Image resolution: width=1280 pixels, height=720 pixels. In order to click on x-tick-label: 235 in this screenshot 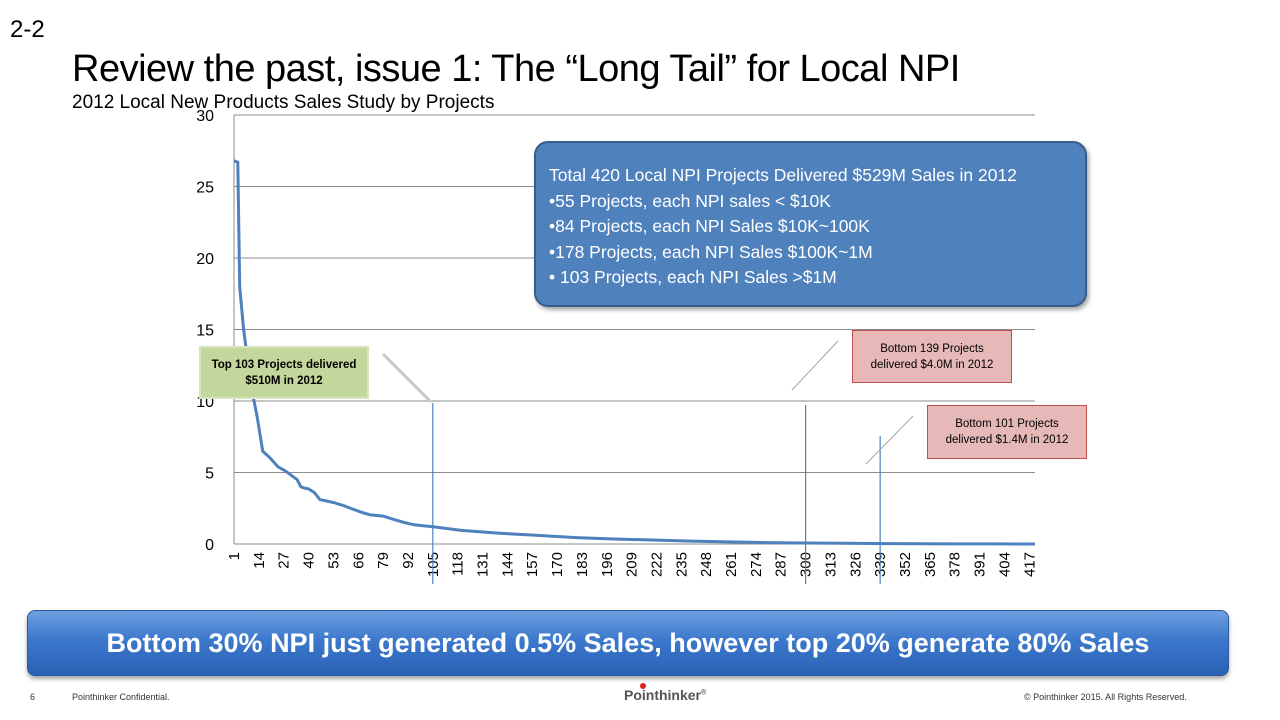, I will do `click(681, 564)`.